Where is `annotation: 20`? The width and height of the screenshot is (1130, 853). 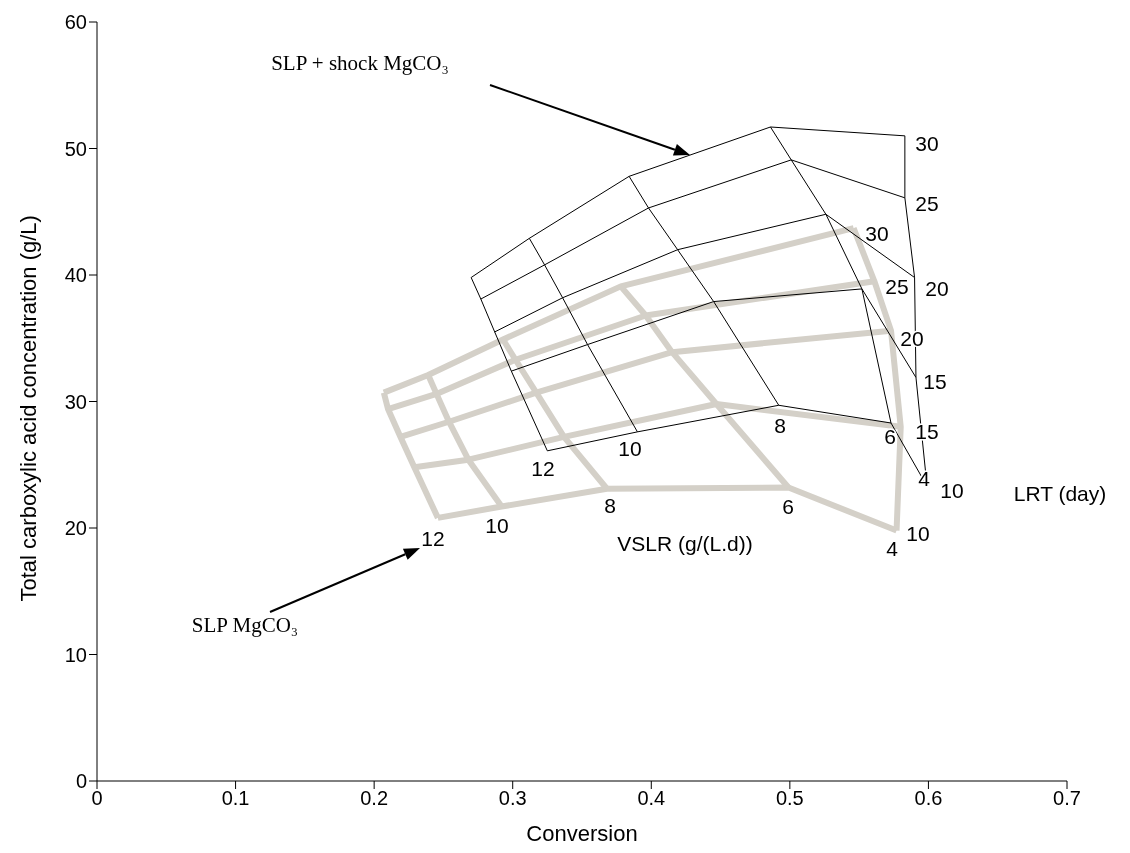 annotation: 20 is located at coordinates (937, 288).